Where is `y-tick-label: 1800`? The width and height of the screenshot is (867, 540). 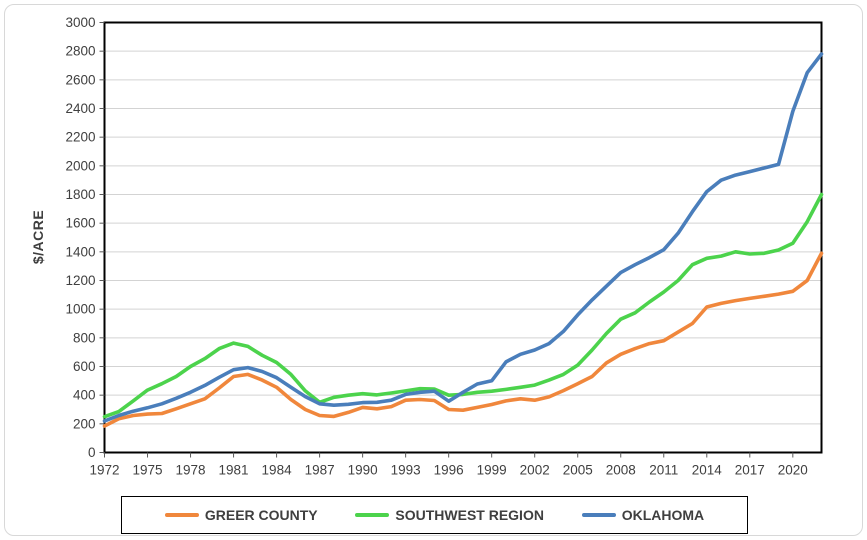 y-tick-label: 1800 is located at coordinates (80, 194).